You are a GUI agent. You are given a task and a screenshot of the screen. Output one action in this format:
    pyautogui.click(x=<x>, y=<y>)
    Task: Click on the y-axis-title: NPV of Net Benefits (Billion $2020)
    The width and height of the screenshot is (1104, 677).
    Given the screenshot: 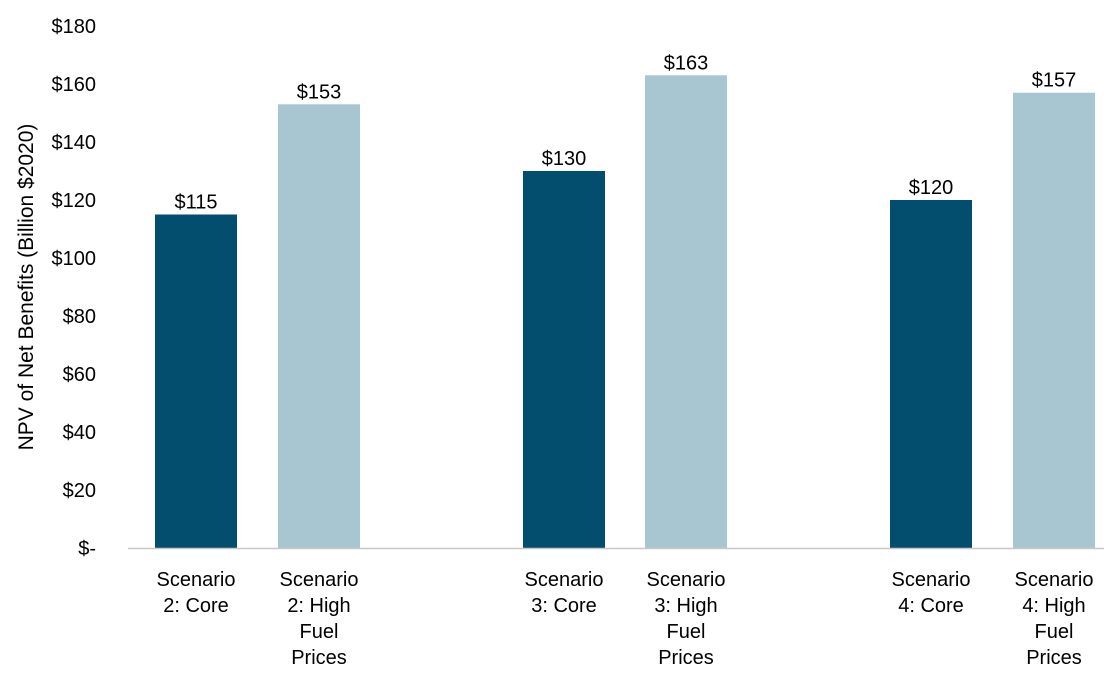 What is the action you would take?
    pyautogui.click(x=26, y=287)
    